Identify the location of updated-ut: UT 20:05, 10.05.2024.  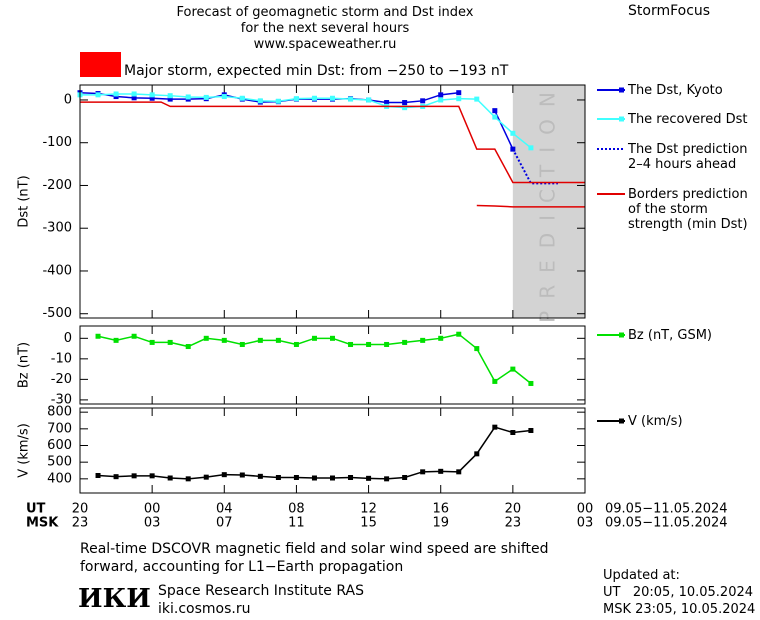
(678, 592).